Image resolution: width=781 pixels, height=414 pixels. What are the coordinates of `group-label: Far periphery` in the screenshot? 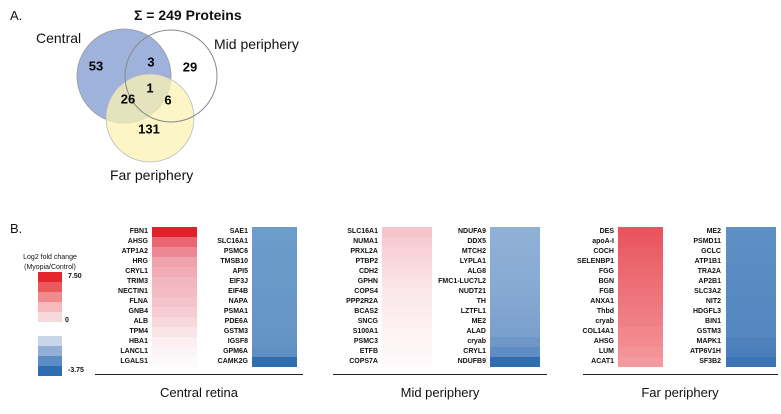 It's located at (680, 392).